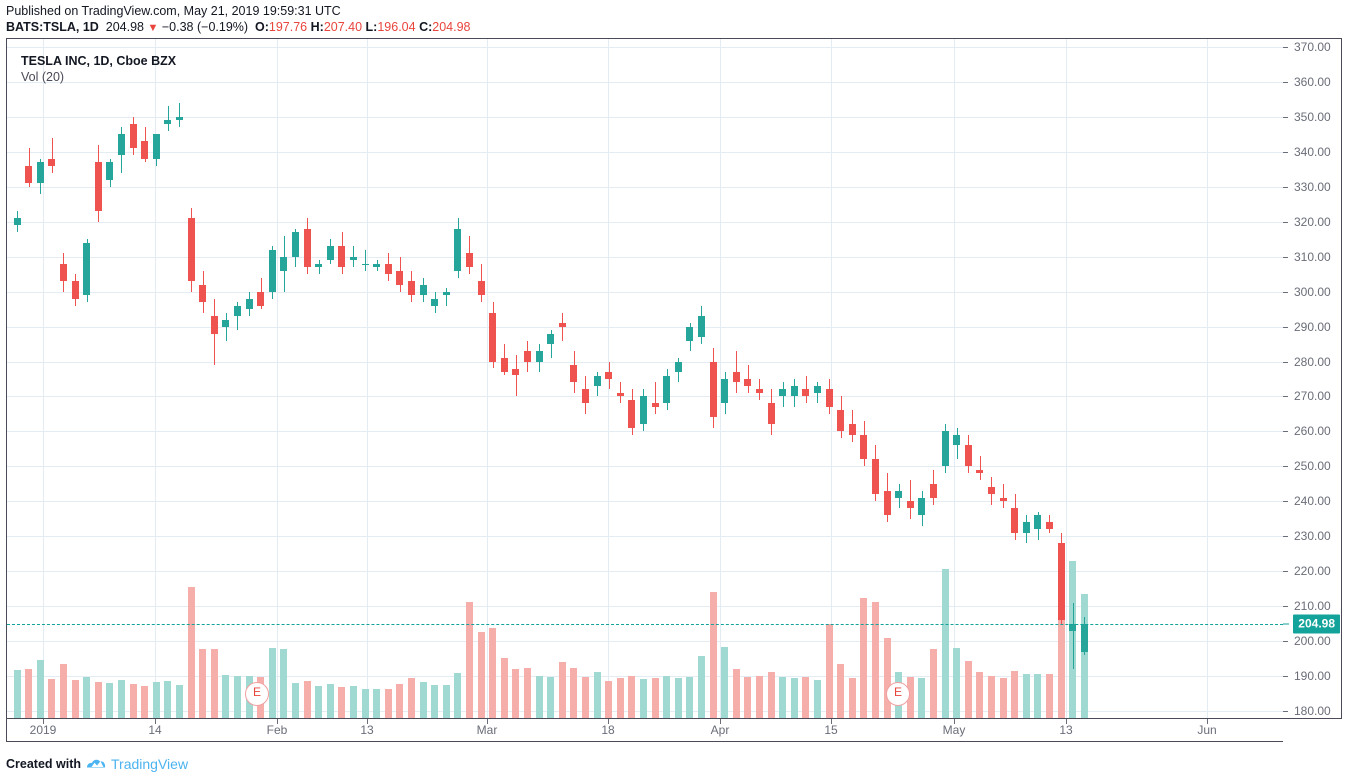 The image size is (1348, 782). Describe the element at coordinates (153, 28) in the screenshot. I see `triangle-down-icon: ▼` at that location.